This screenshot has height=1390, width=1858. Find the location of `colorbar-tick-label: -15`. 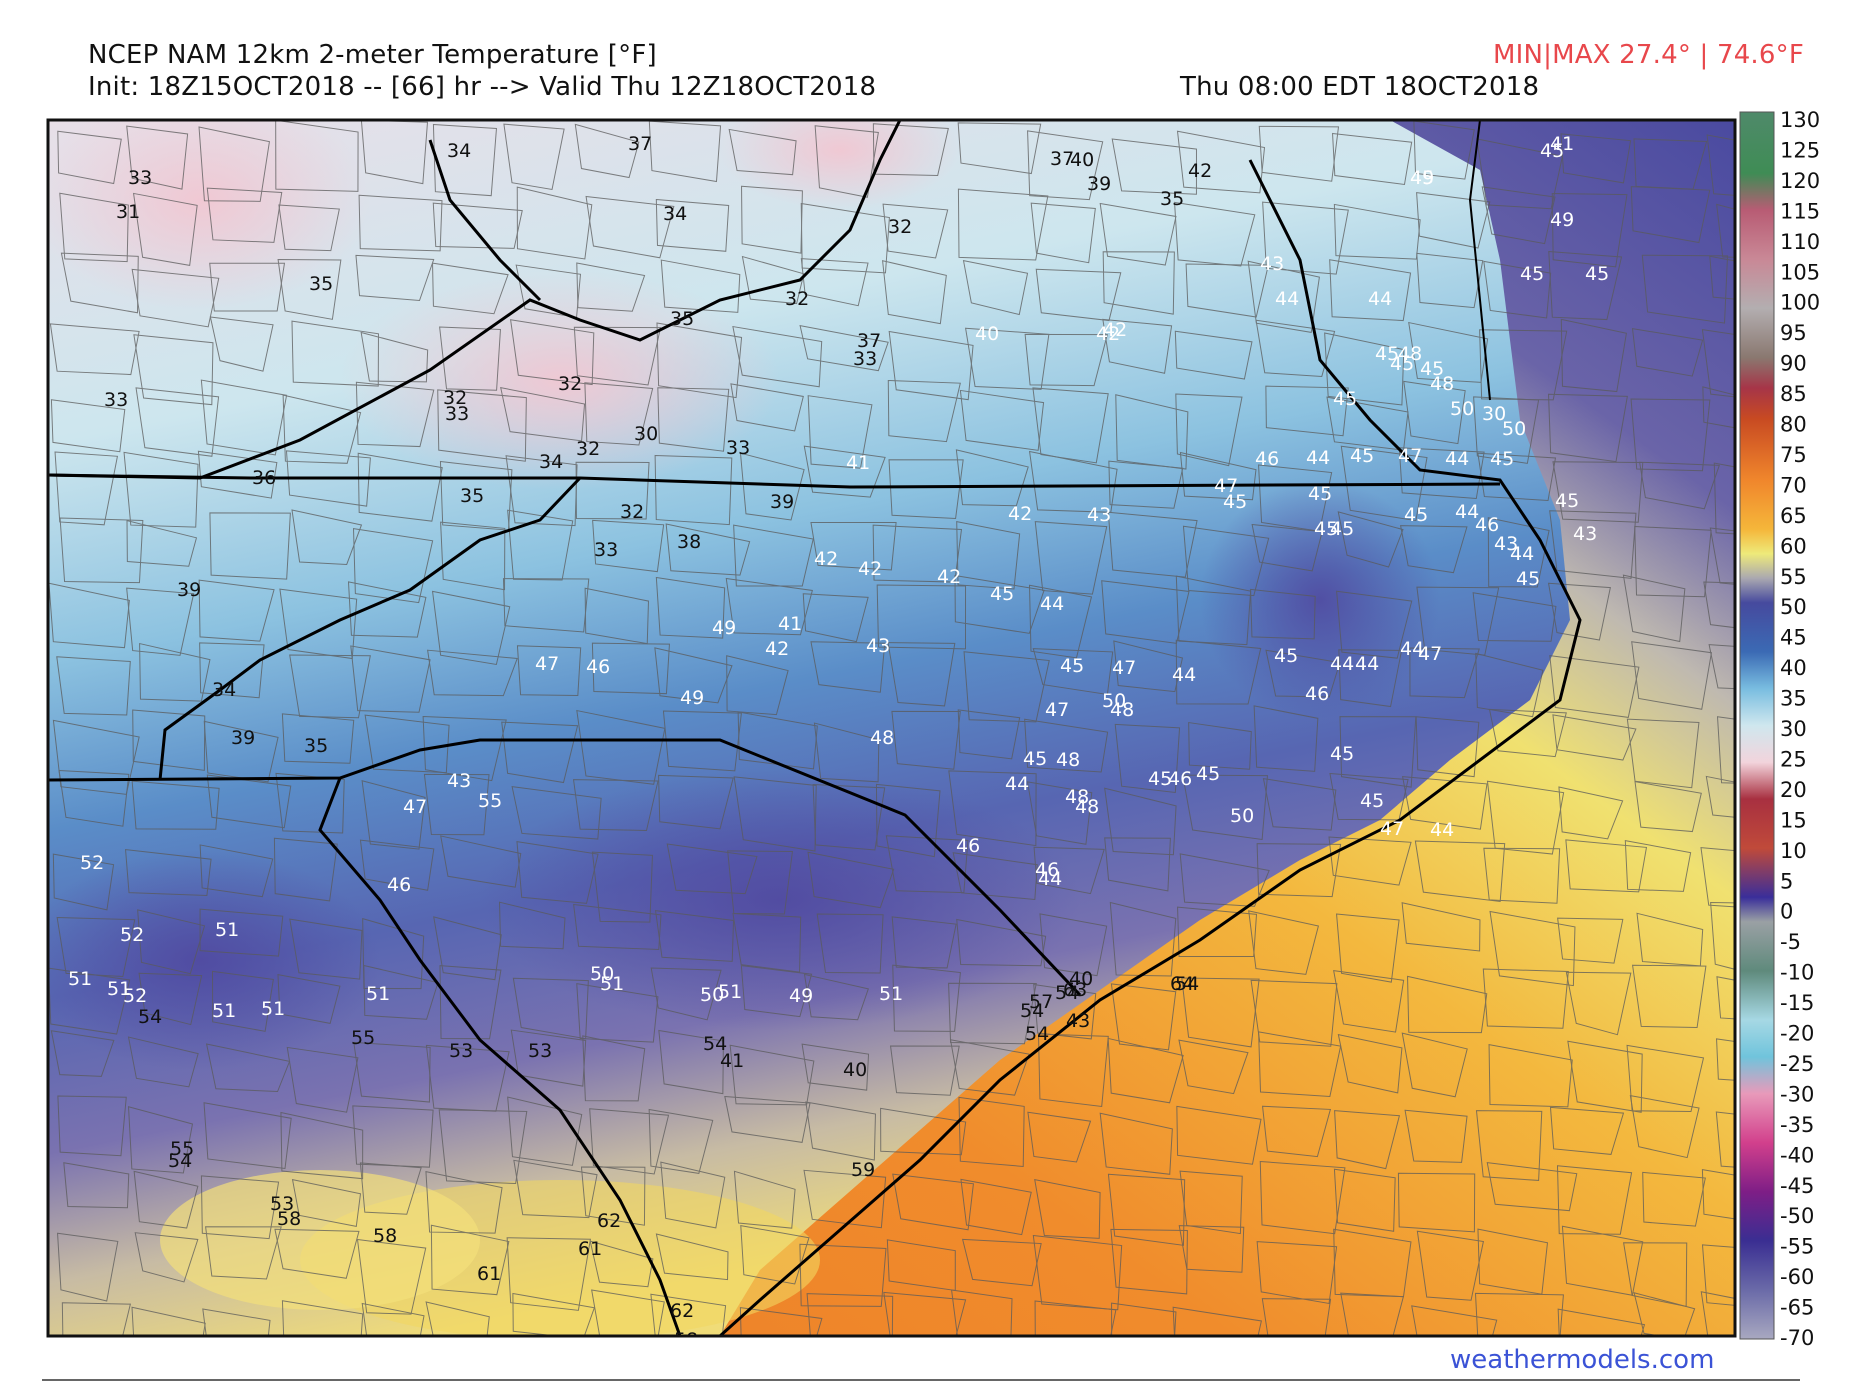

colorbar-tick-label: -15 is located at coordinates (1797, 1003).